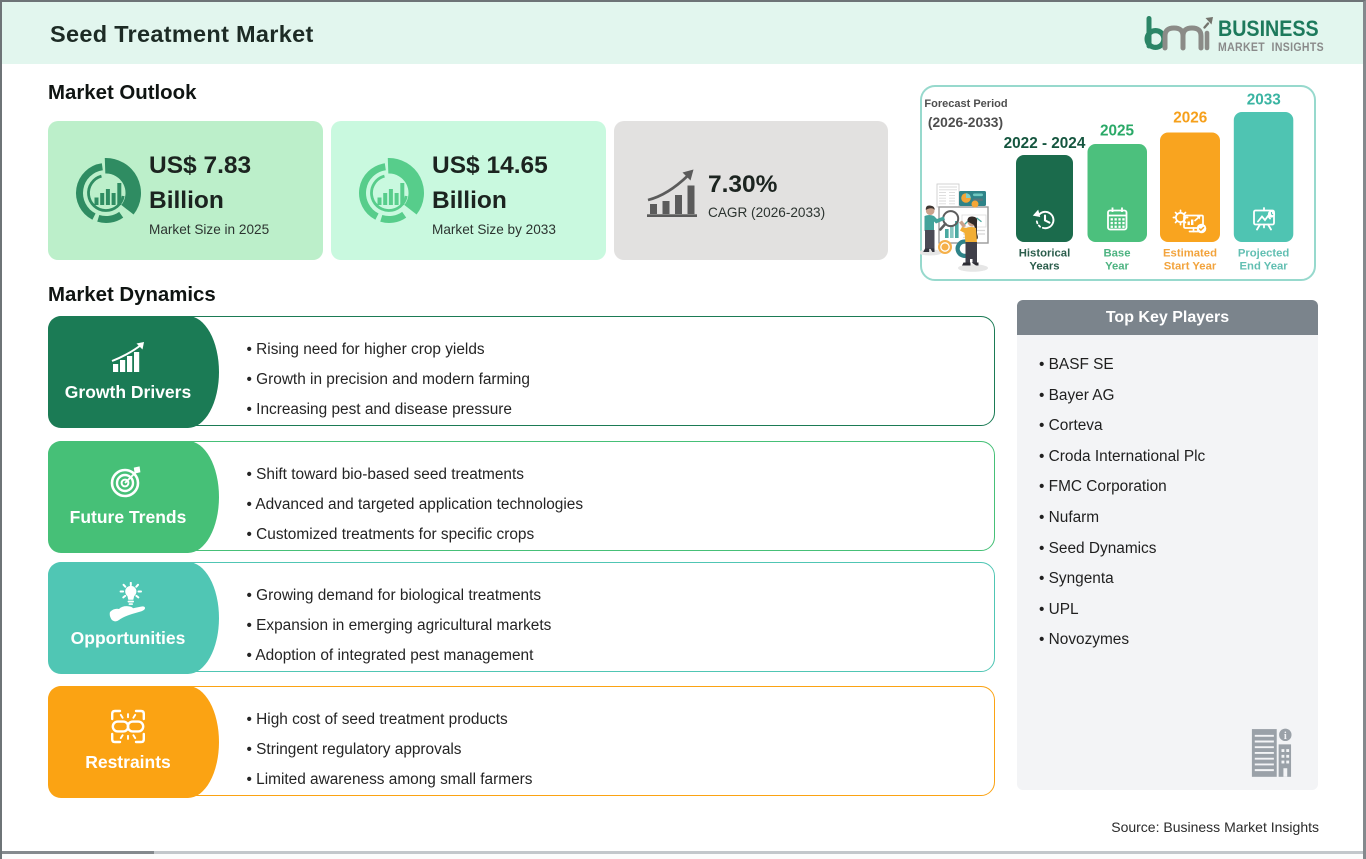  I want to click on svg-text: Forecast Period, so click(965, 104).